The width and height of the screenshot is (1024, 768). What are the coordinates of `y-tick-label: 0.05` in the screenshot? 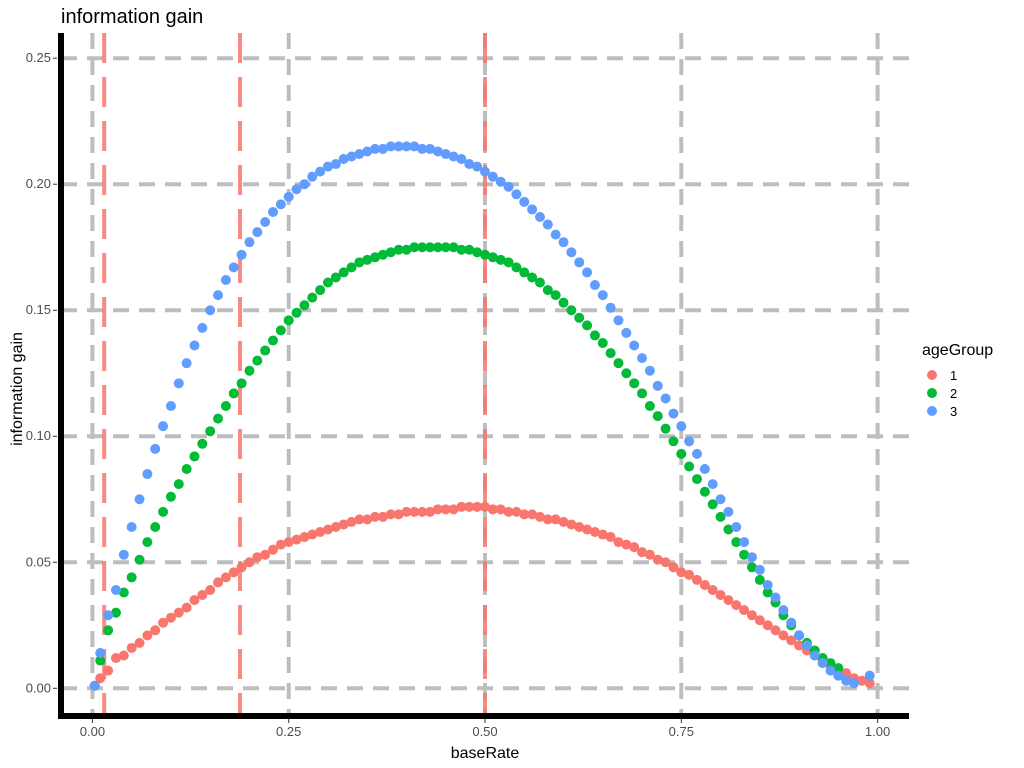 It's located at (38, 561).